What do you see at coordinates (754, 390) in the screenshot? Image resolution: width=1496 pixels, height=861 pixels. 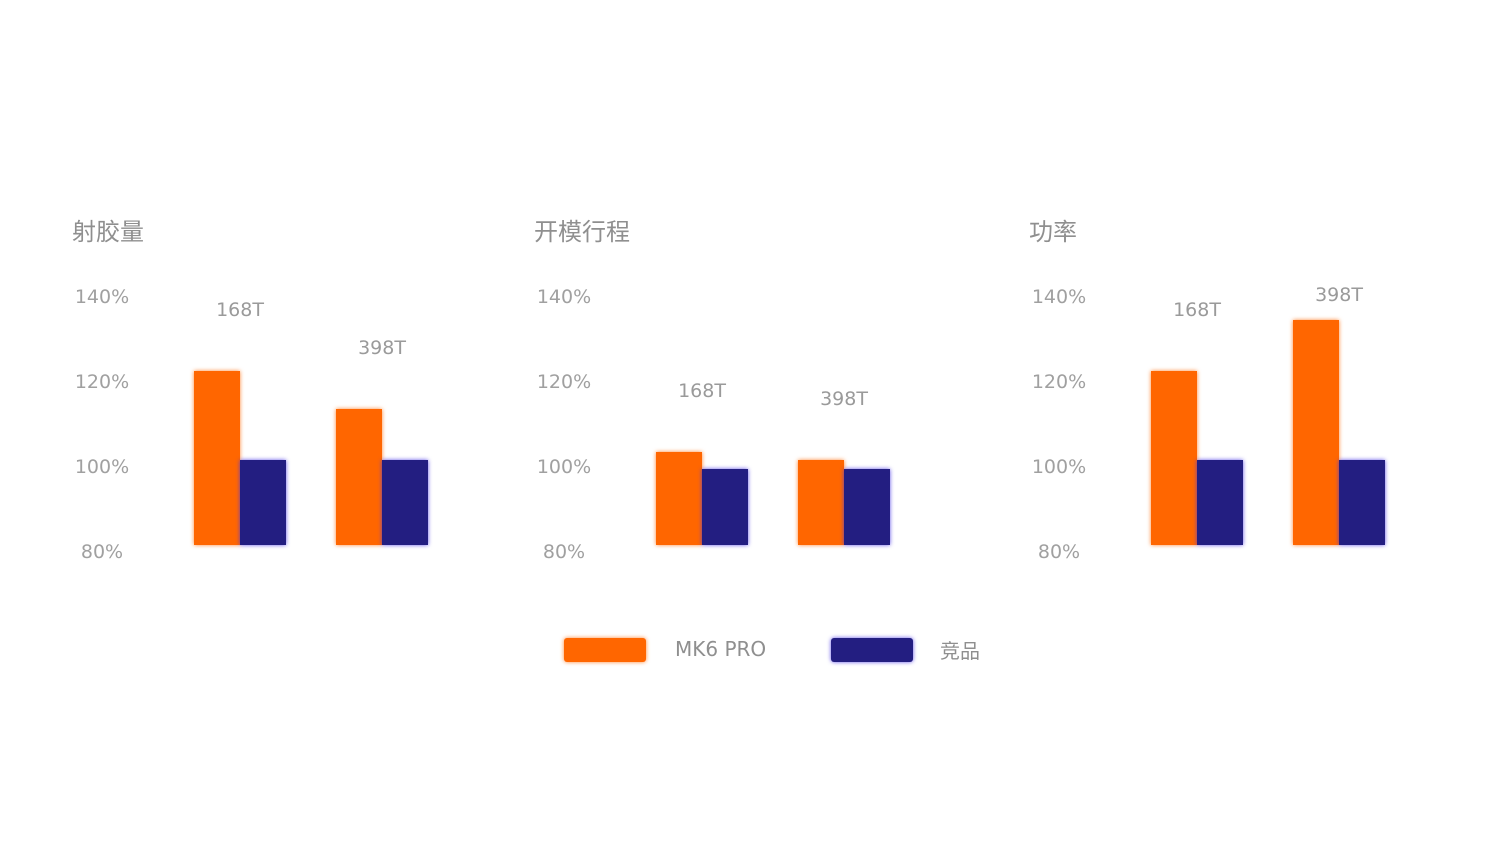 I see `chart-mold-opening-stroke: 开模行程 140% 120% 100% 80% 168T 398T` at bounding box center [754, 390].